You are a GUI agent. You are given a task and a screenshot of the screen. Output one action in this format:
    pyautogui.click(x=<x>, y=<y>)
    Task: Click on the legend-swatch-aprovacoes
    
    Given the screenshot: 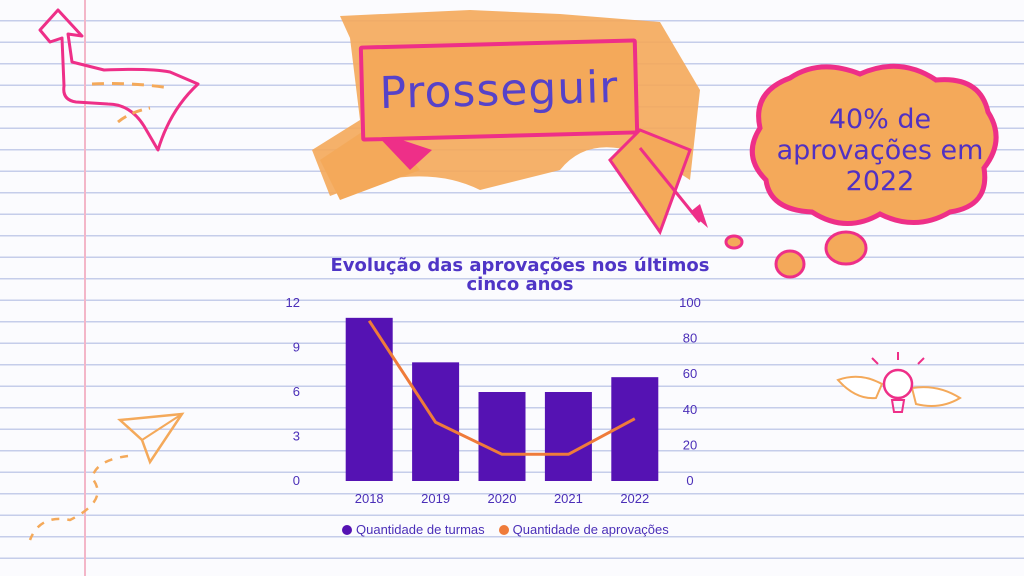 What is the action you would take?
    pyautogui.click(x=503, y=529)
    